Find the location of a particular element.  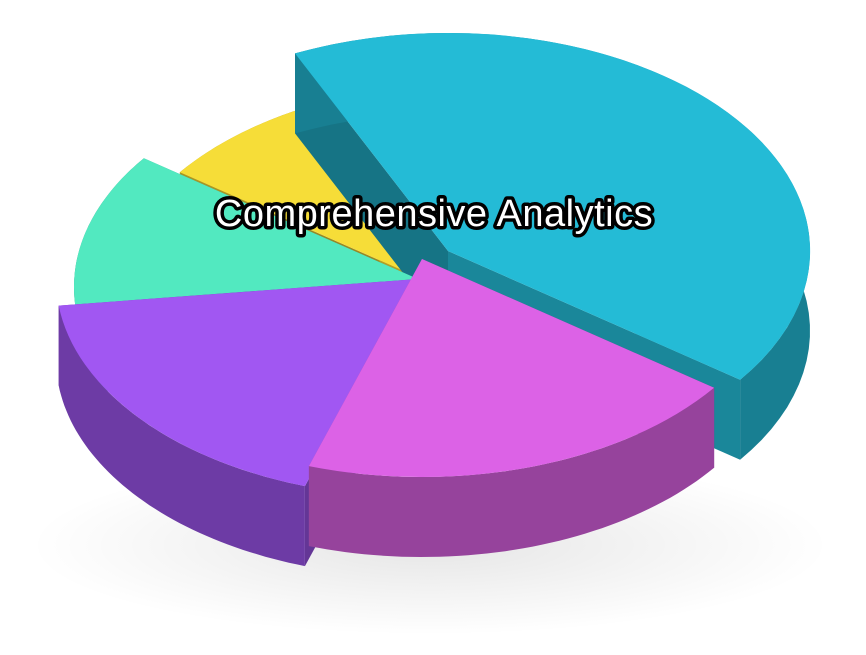

pie-slice-top is located at coordinates (254, 236).